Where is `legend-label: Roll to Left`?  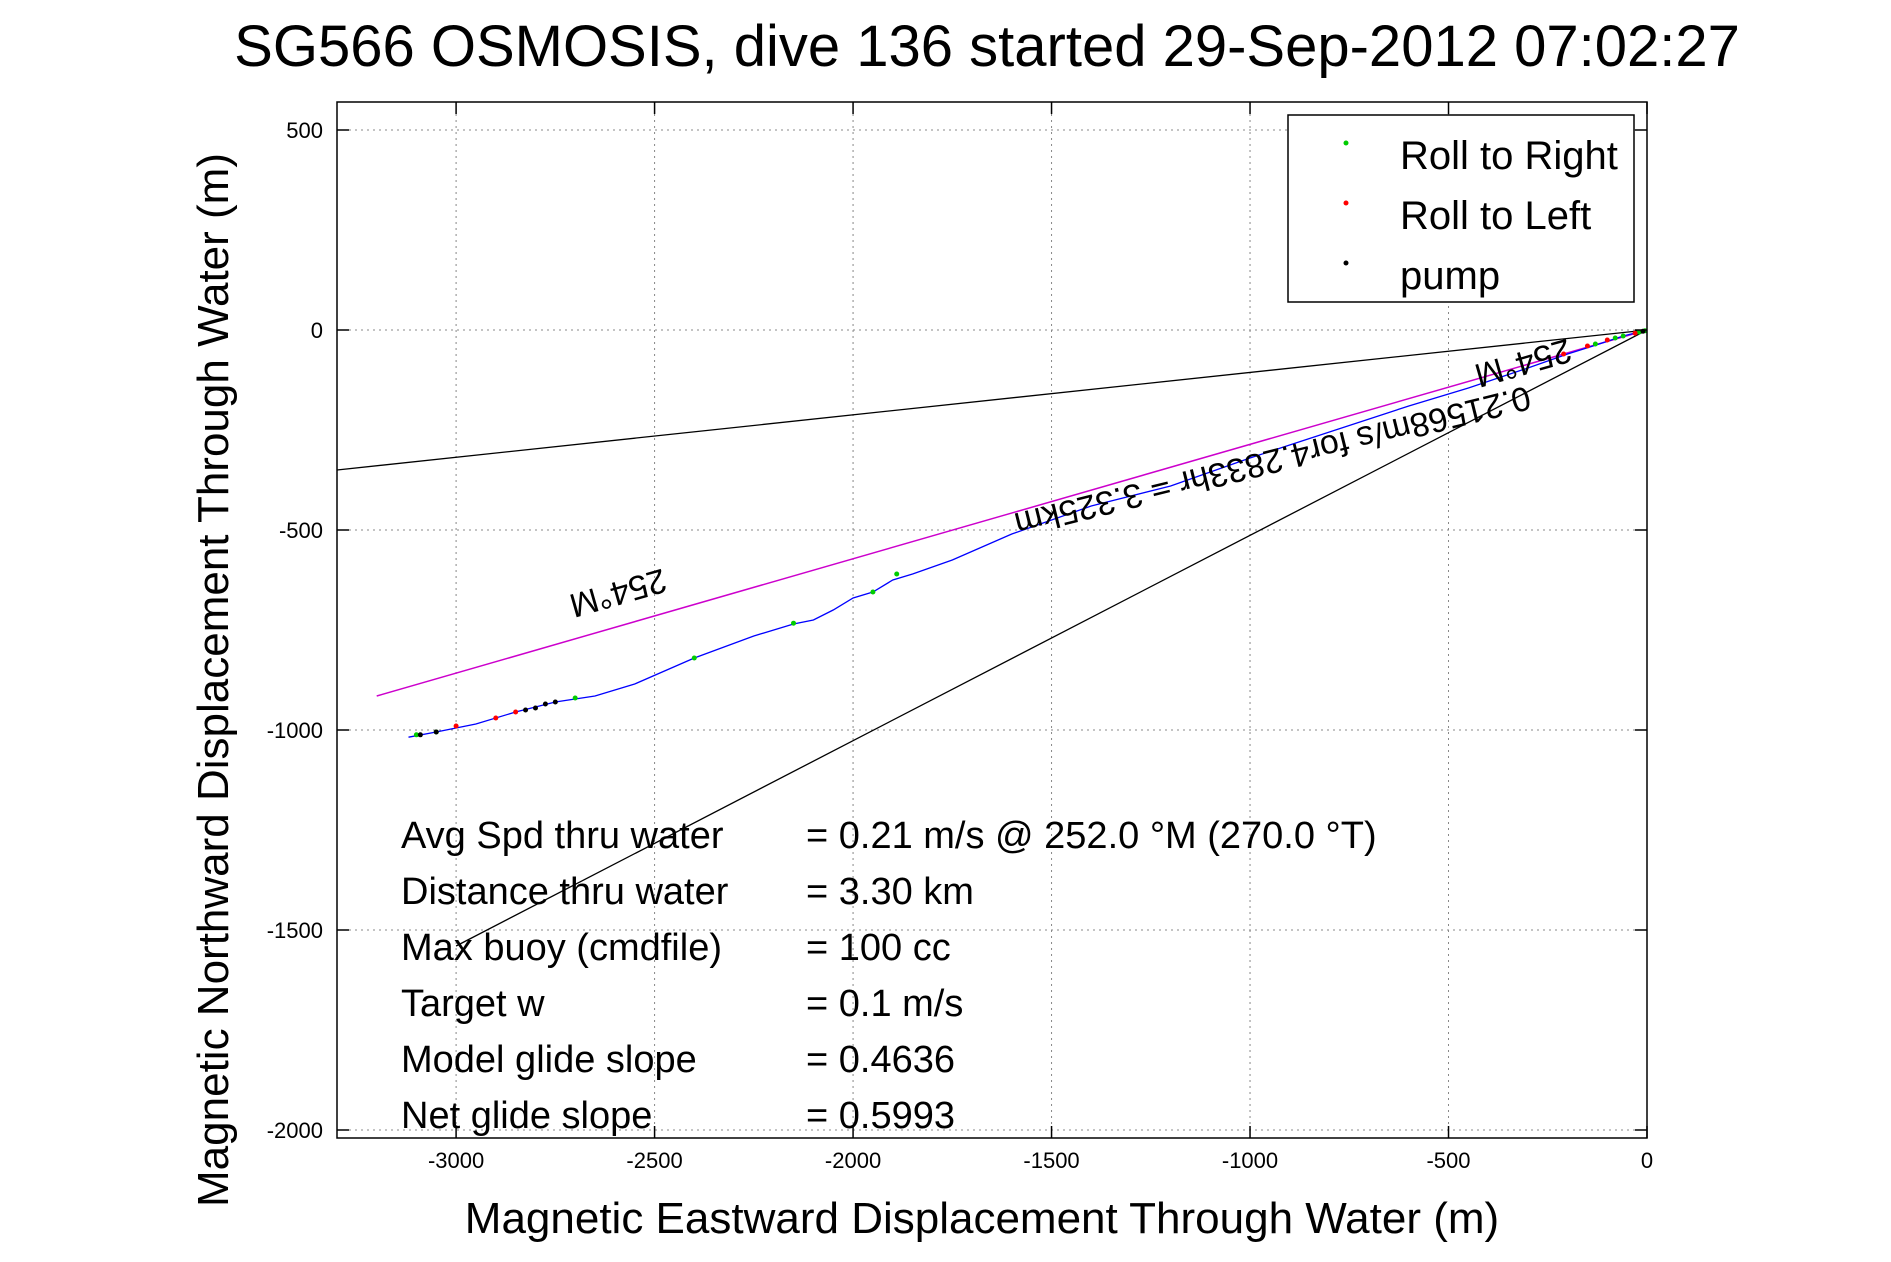
legend-label: Roll to Left is located at coordinates (1495, 216).